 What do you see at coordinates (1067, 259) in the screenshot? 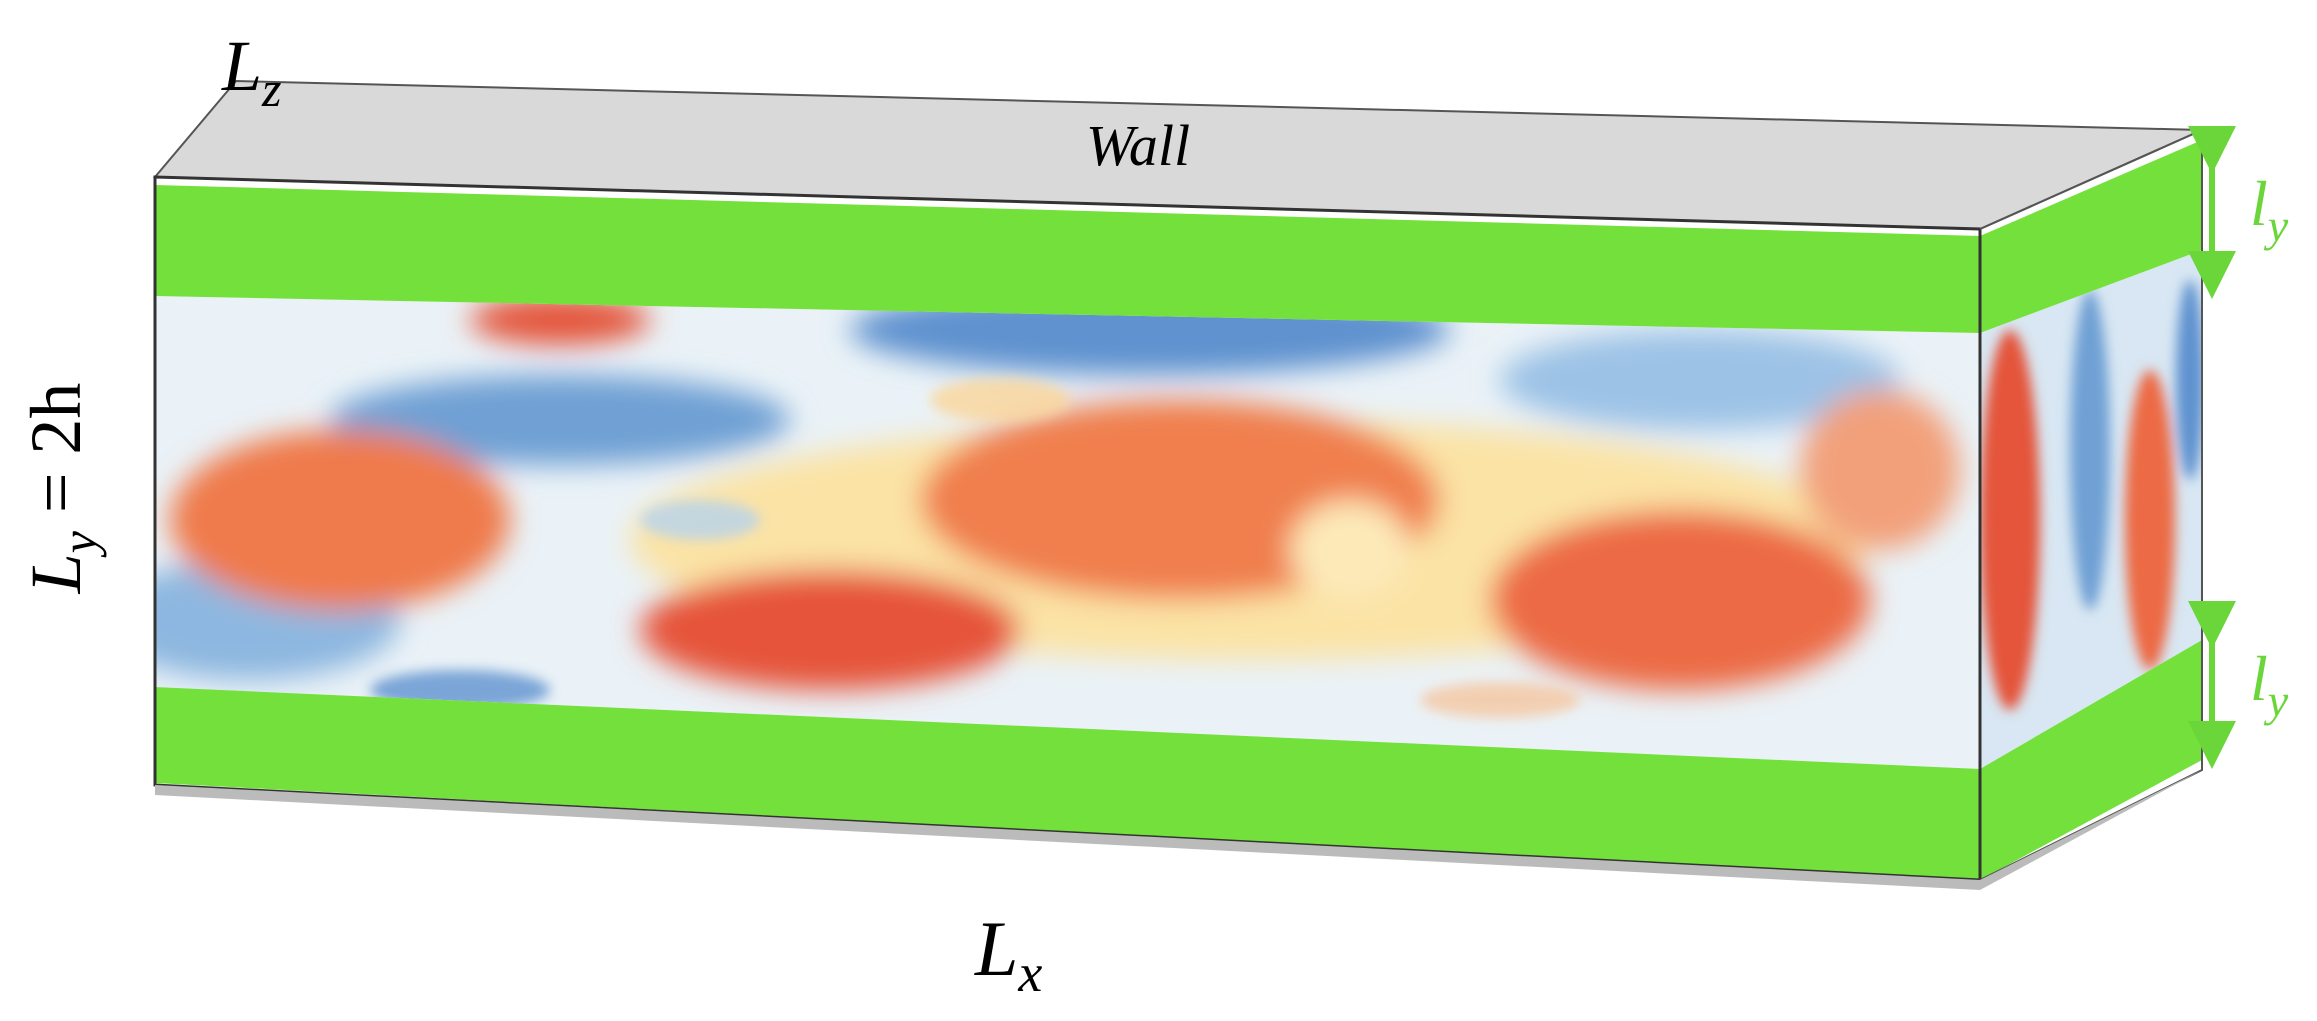
I see `top-band` at bounding box center [1067, 259].